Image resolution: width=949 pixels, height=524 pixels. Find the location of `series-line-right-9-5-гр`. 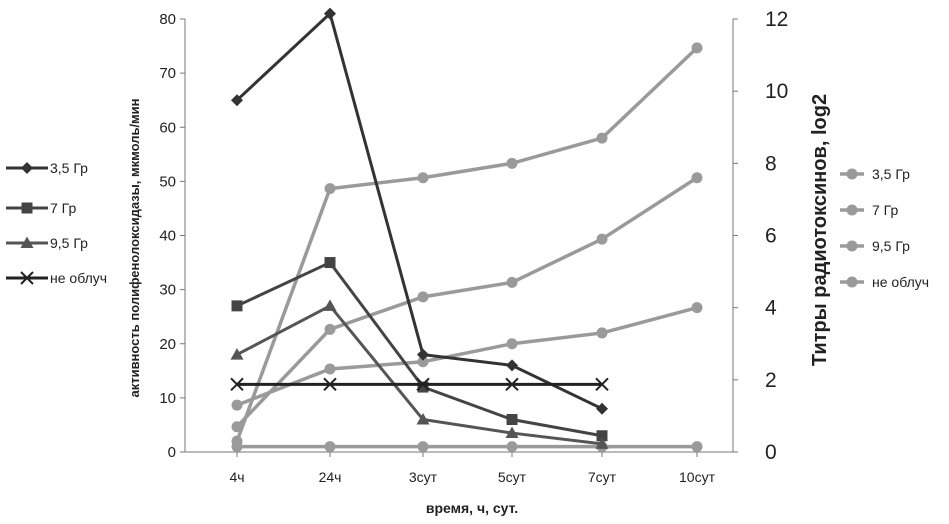

series-line-right-9-5-гр is located at coordinates (467, 356).